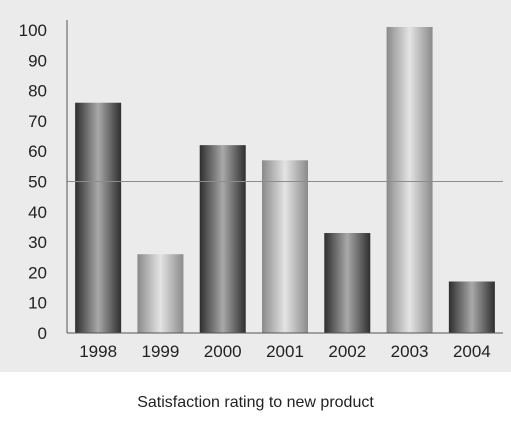 This screenshot has height=421, width=511. I want to click on y-tick-label-90: 90, so click(37, 60).